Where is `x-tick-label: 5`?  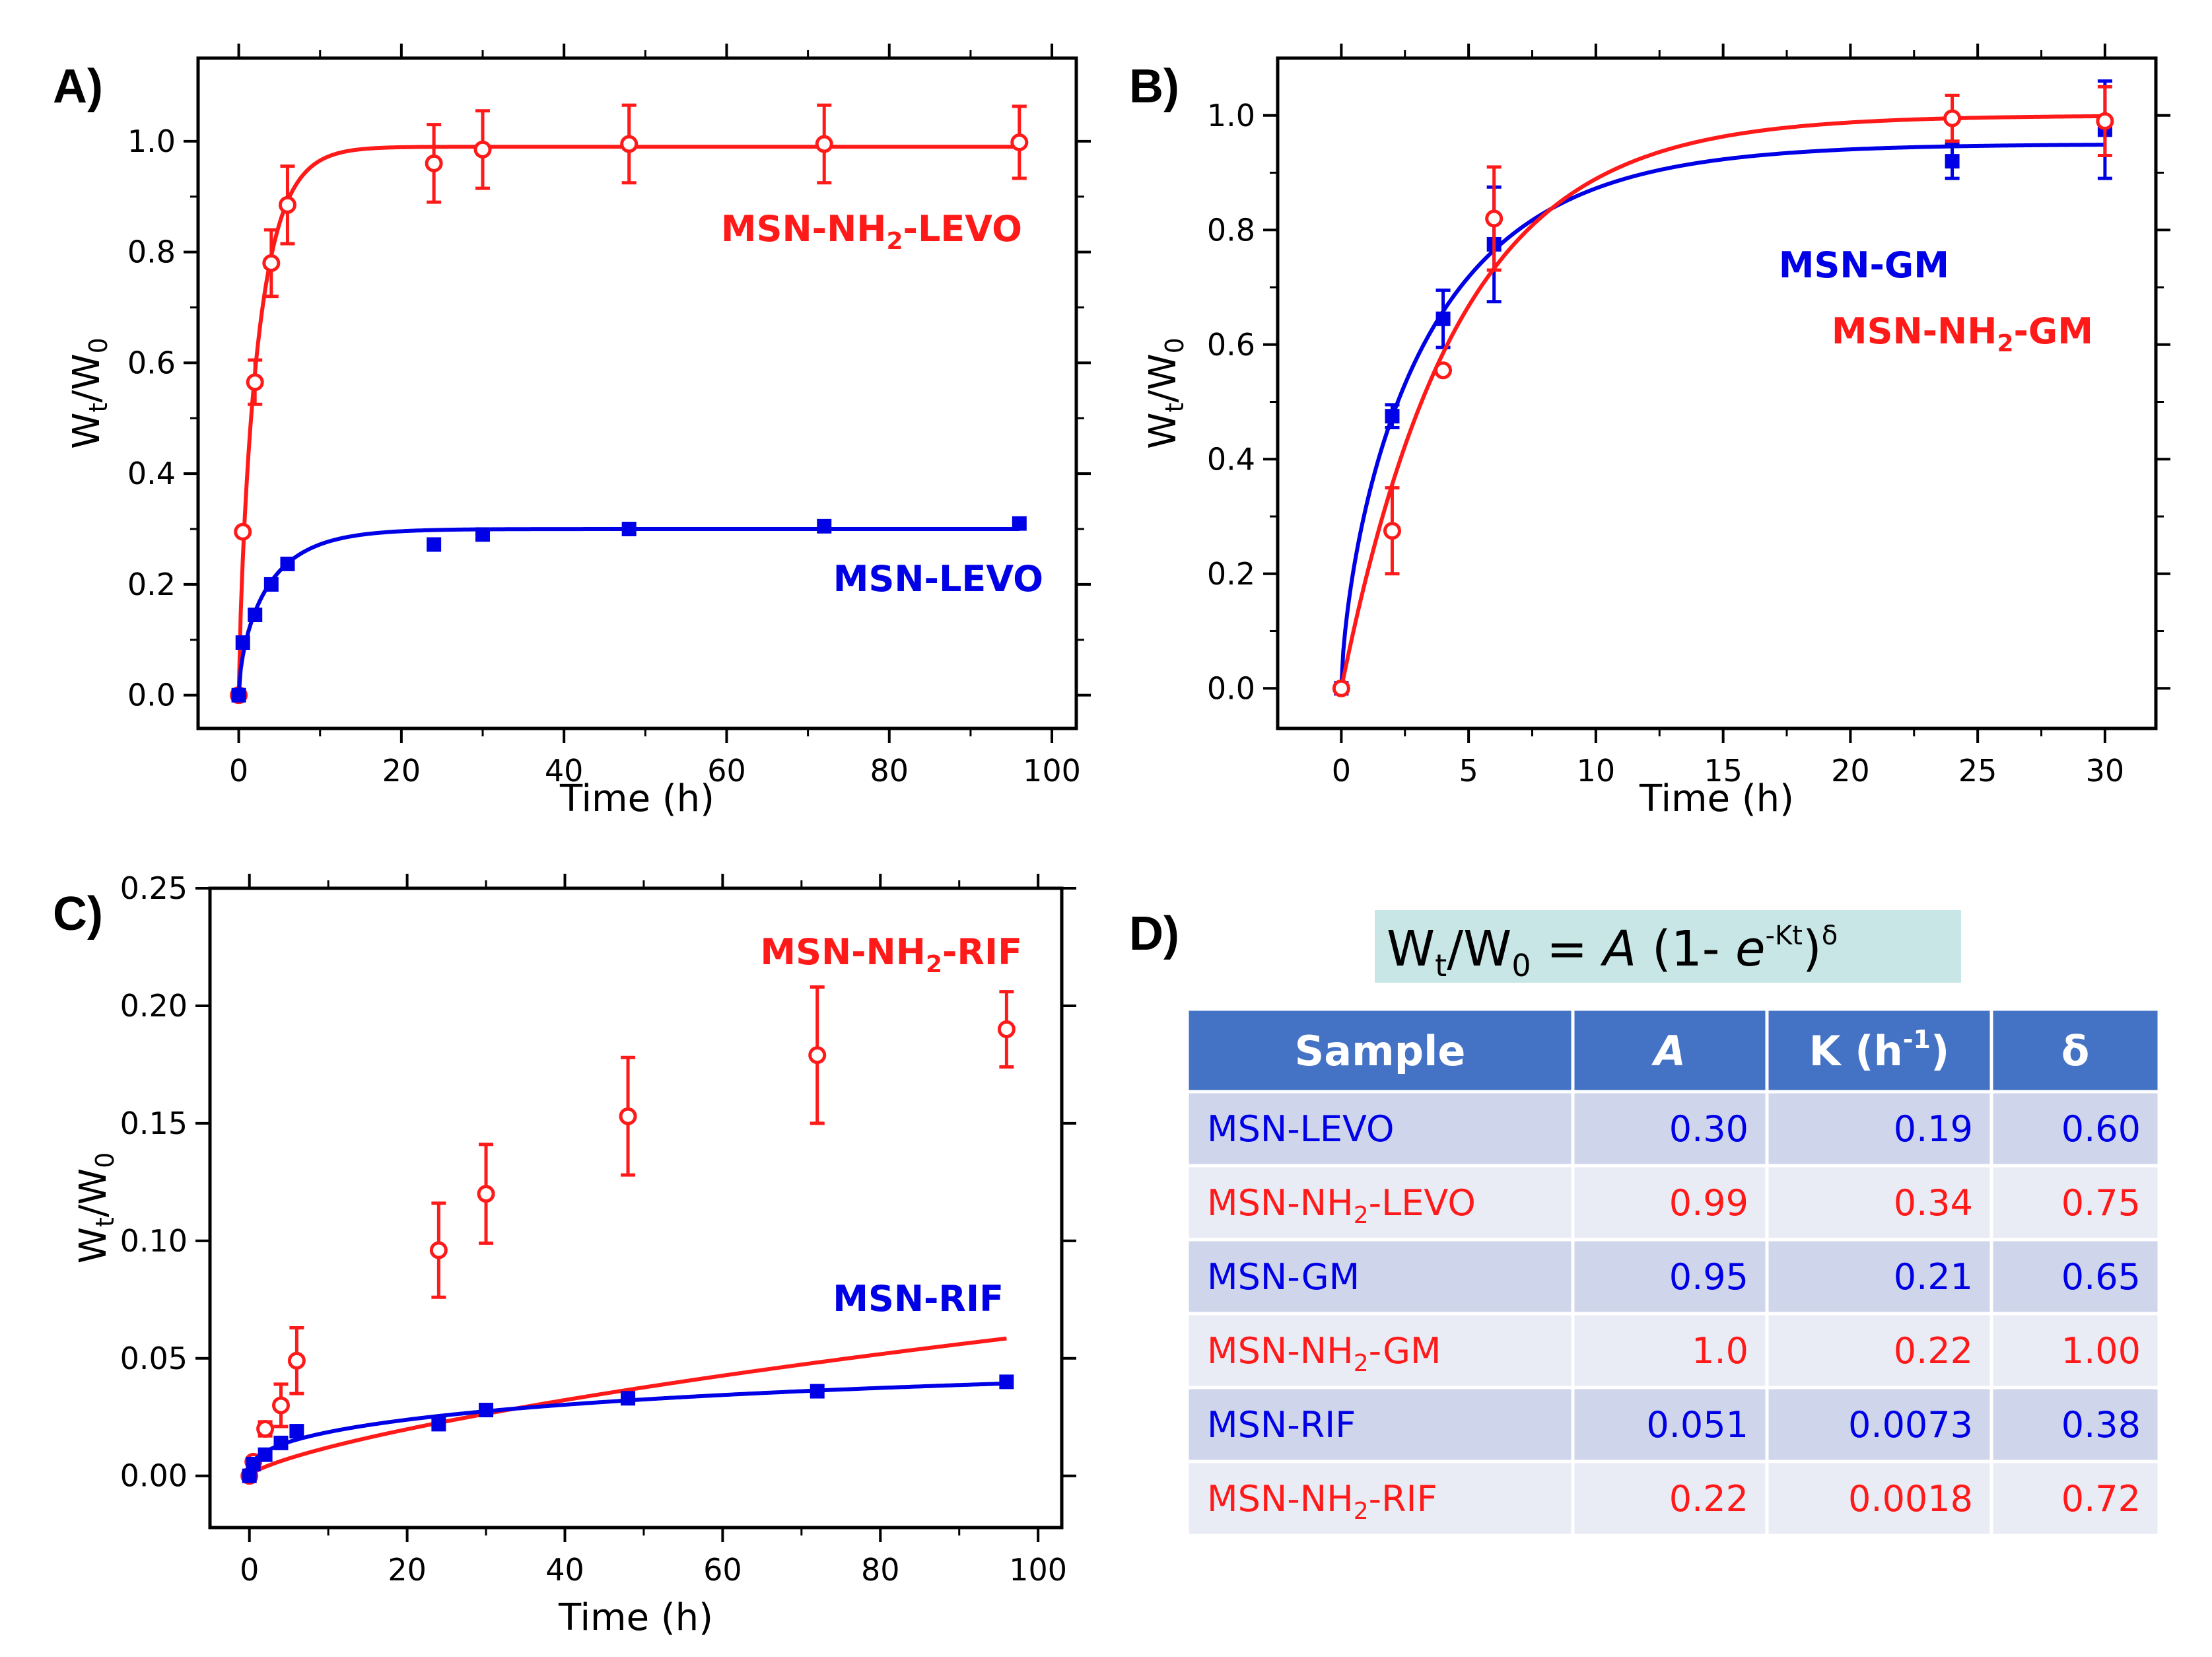 x-tick-label: 5 is located at coordinates (1468, 771).